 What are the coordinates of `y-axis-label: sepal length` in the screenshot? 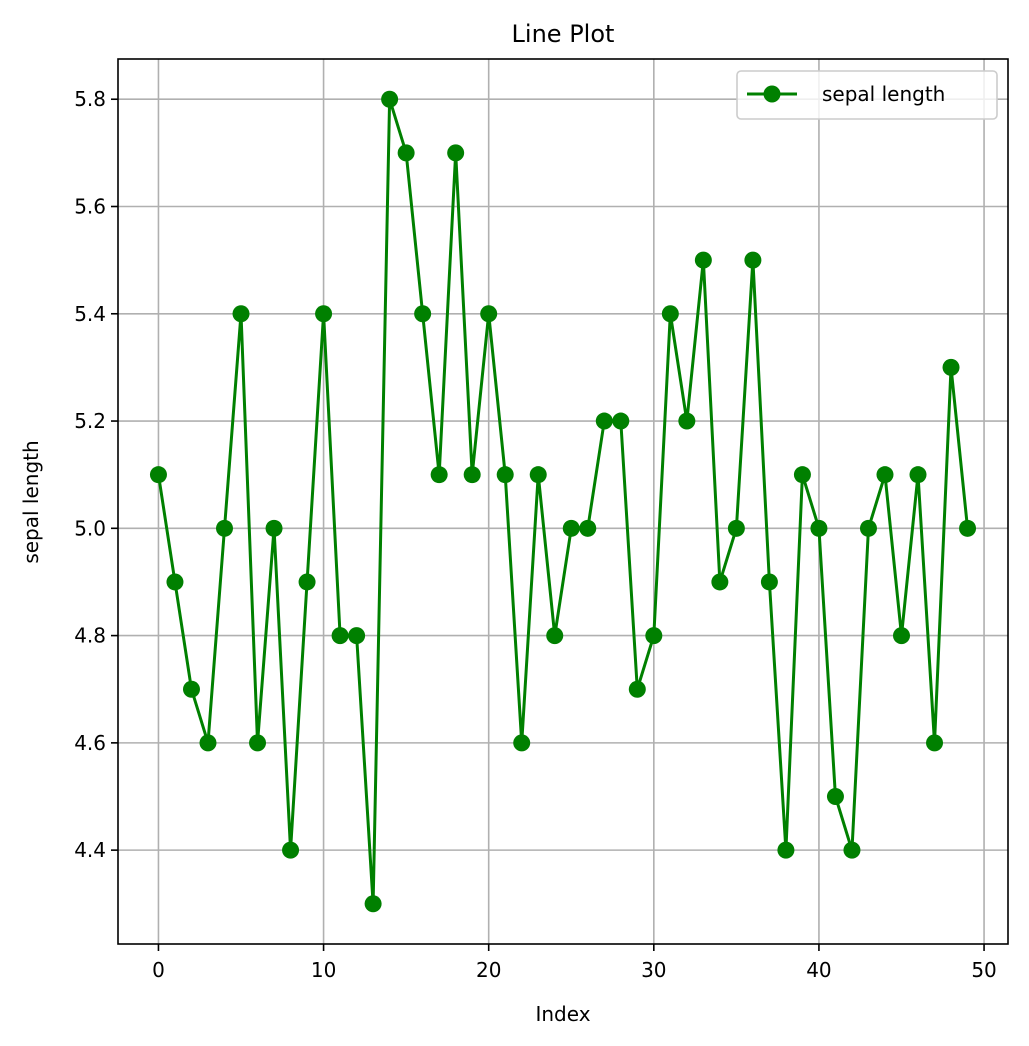 It's located at (31, 501).